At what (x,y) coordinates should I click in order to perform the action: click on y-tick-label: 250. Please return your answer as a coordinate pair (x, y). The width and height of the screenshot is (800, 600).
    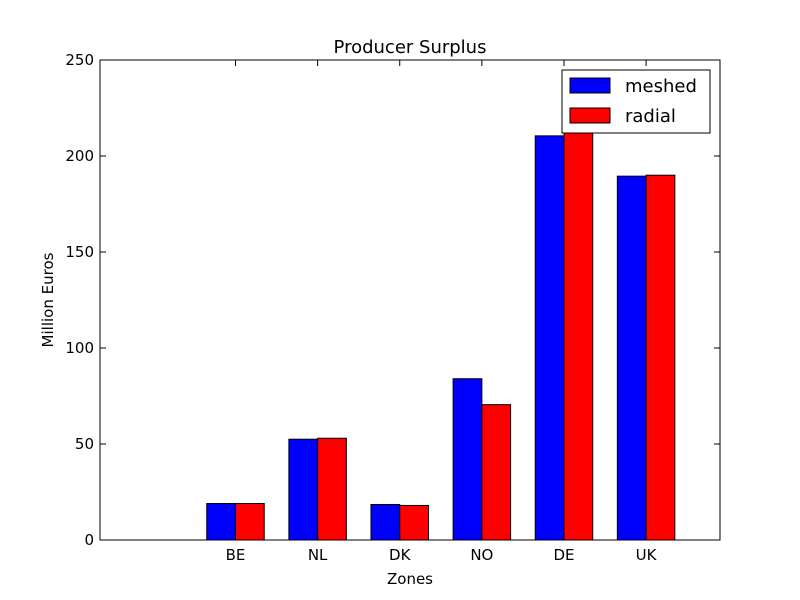
    Looking at the image, I should click on (79, 60).